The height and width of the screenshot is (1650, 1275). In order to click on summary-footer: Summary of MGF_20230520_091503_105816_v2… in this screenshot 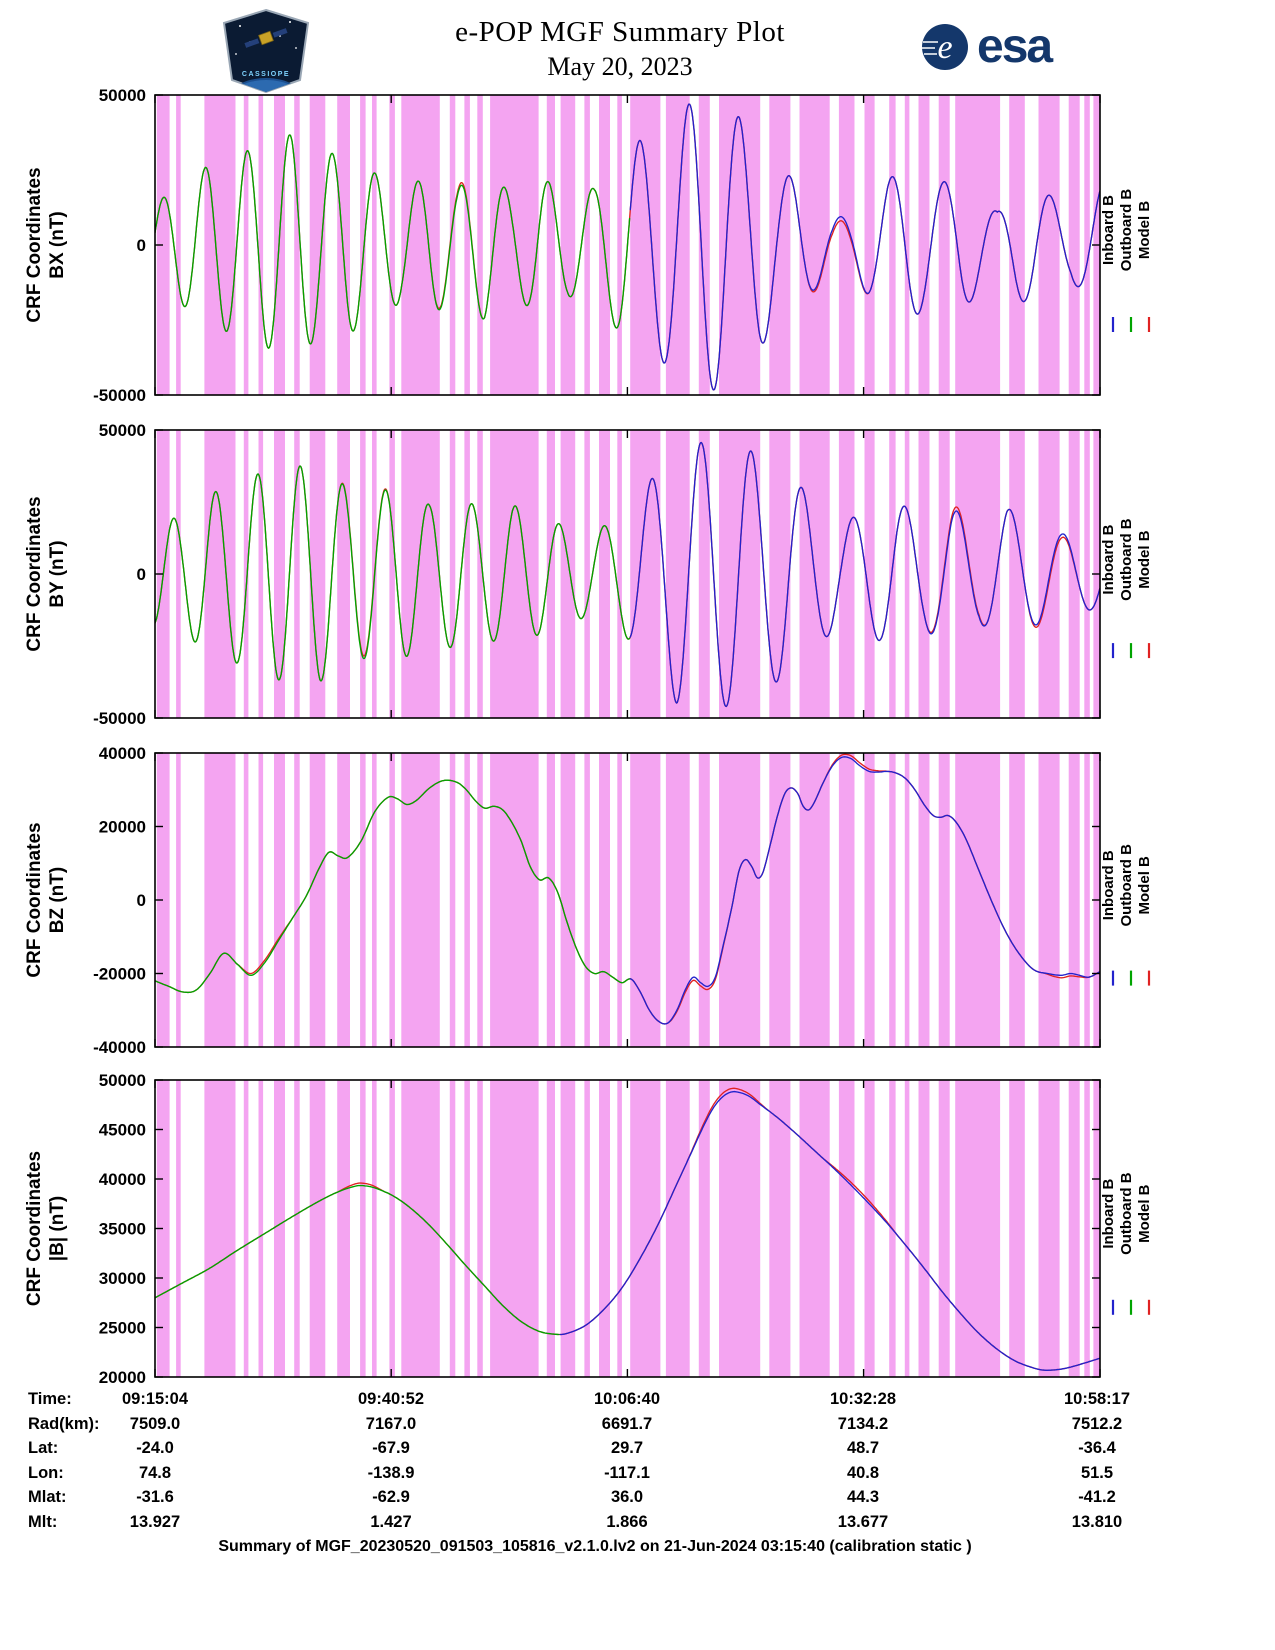, I will do `click(595, 1546)`.